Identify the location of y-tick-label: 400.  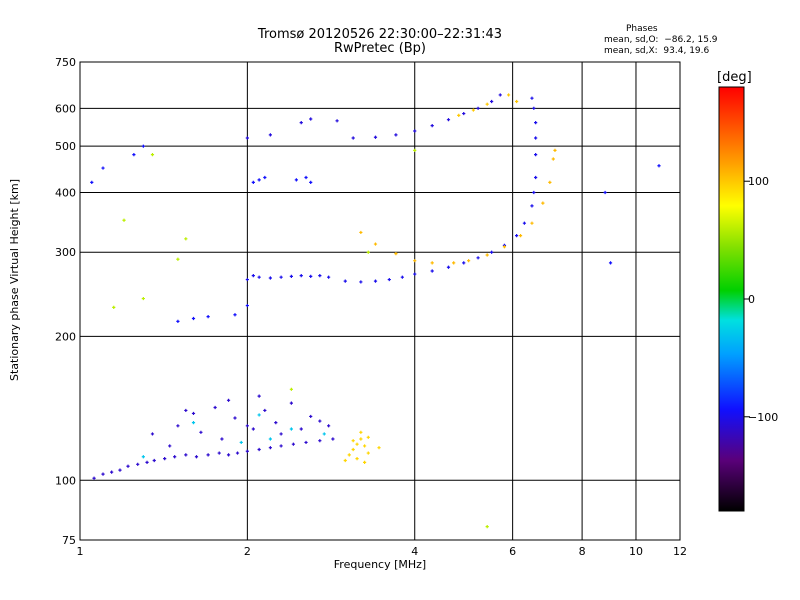
(65, 192).